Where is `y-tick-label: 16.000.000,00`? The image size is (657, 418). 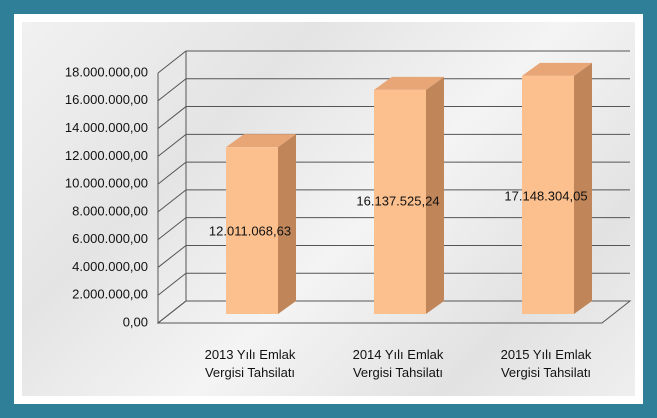 y-tick-label: 16.000.000,00 is located at coordinates (106, 99).